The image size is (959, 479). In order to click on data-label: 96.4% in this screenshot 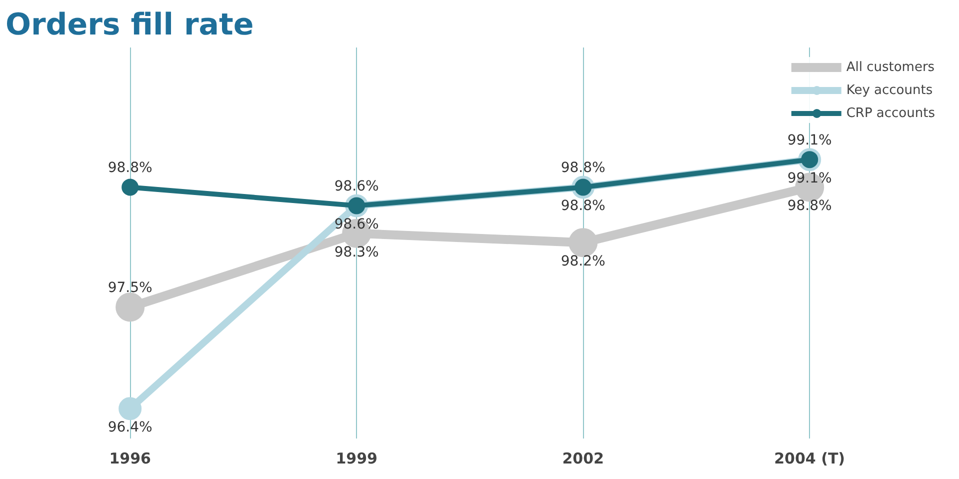, I will do `click(130, 428)`.